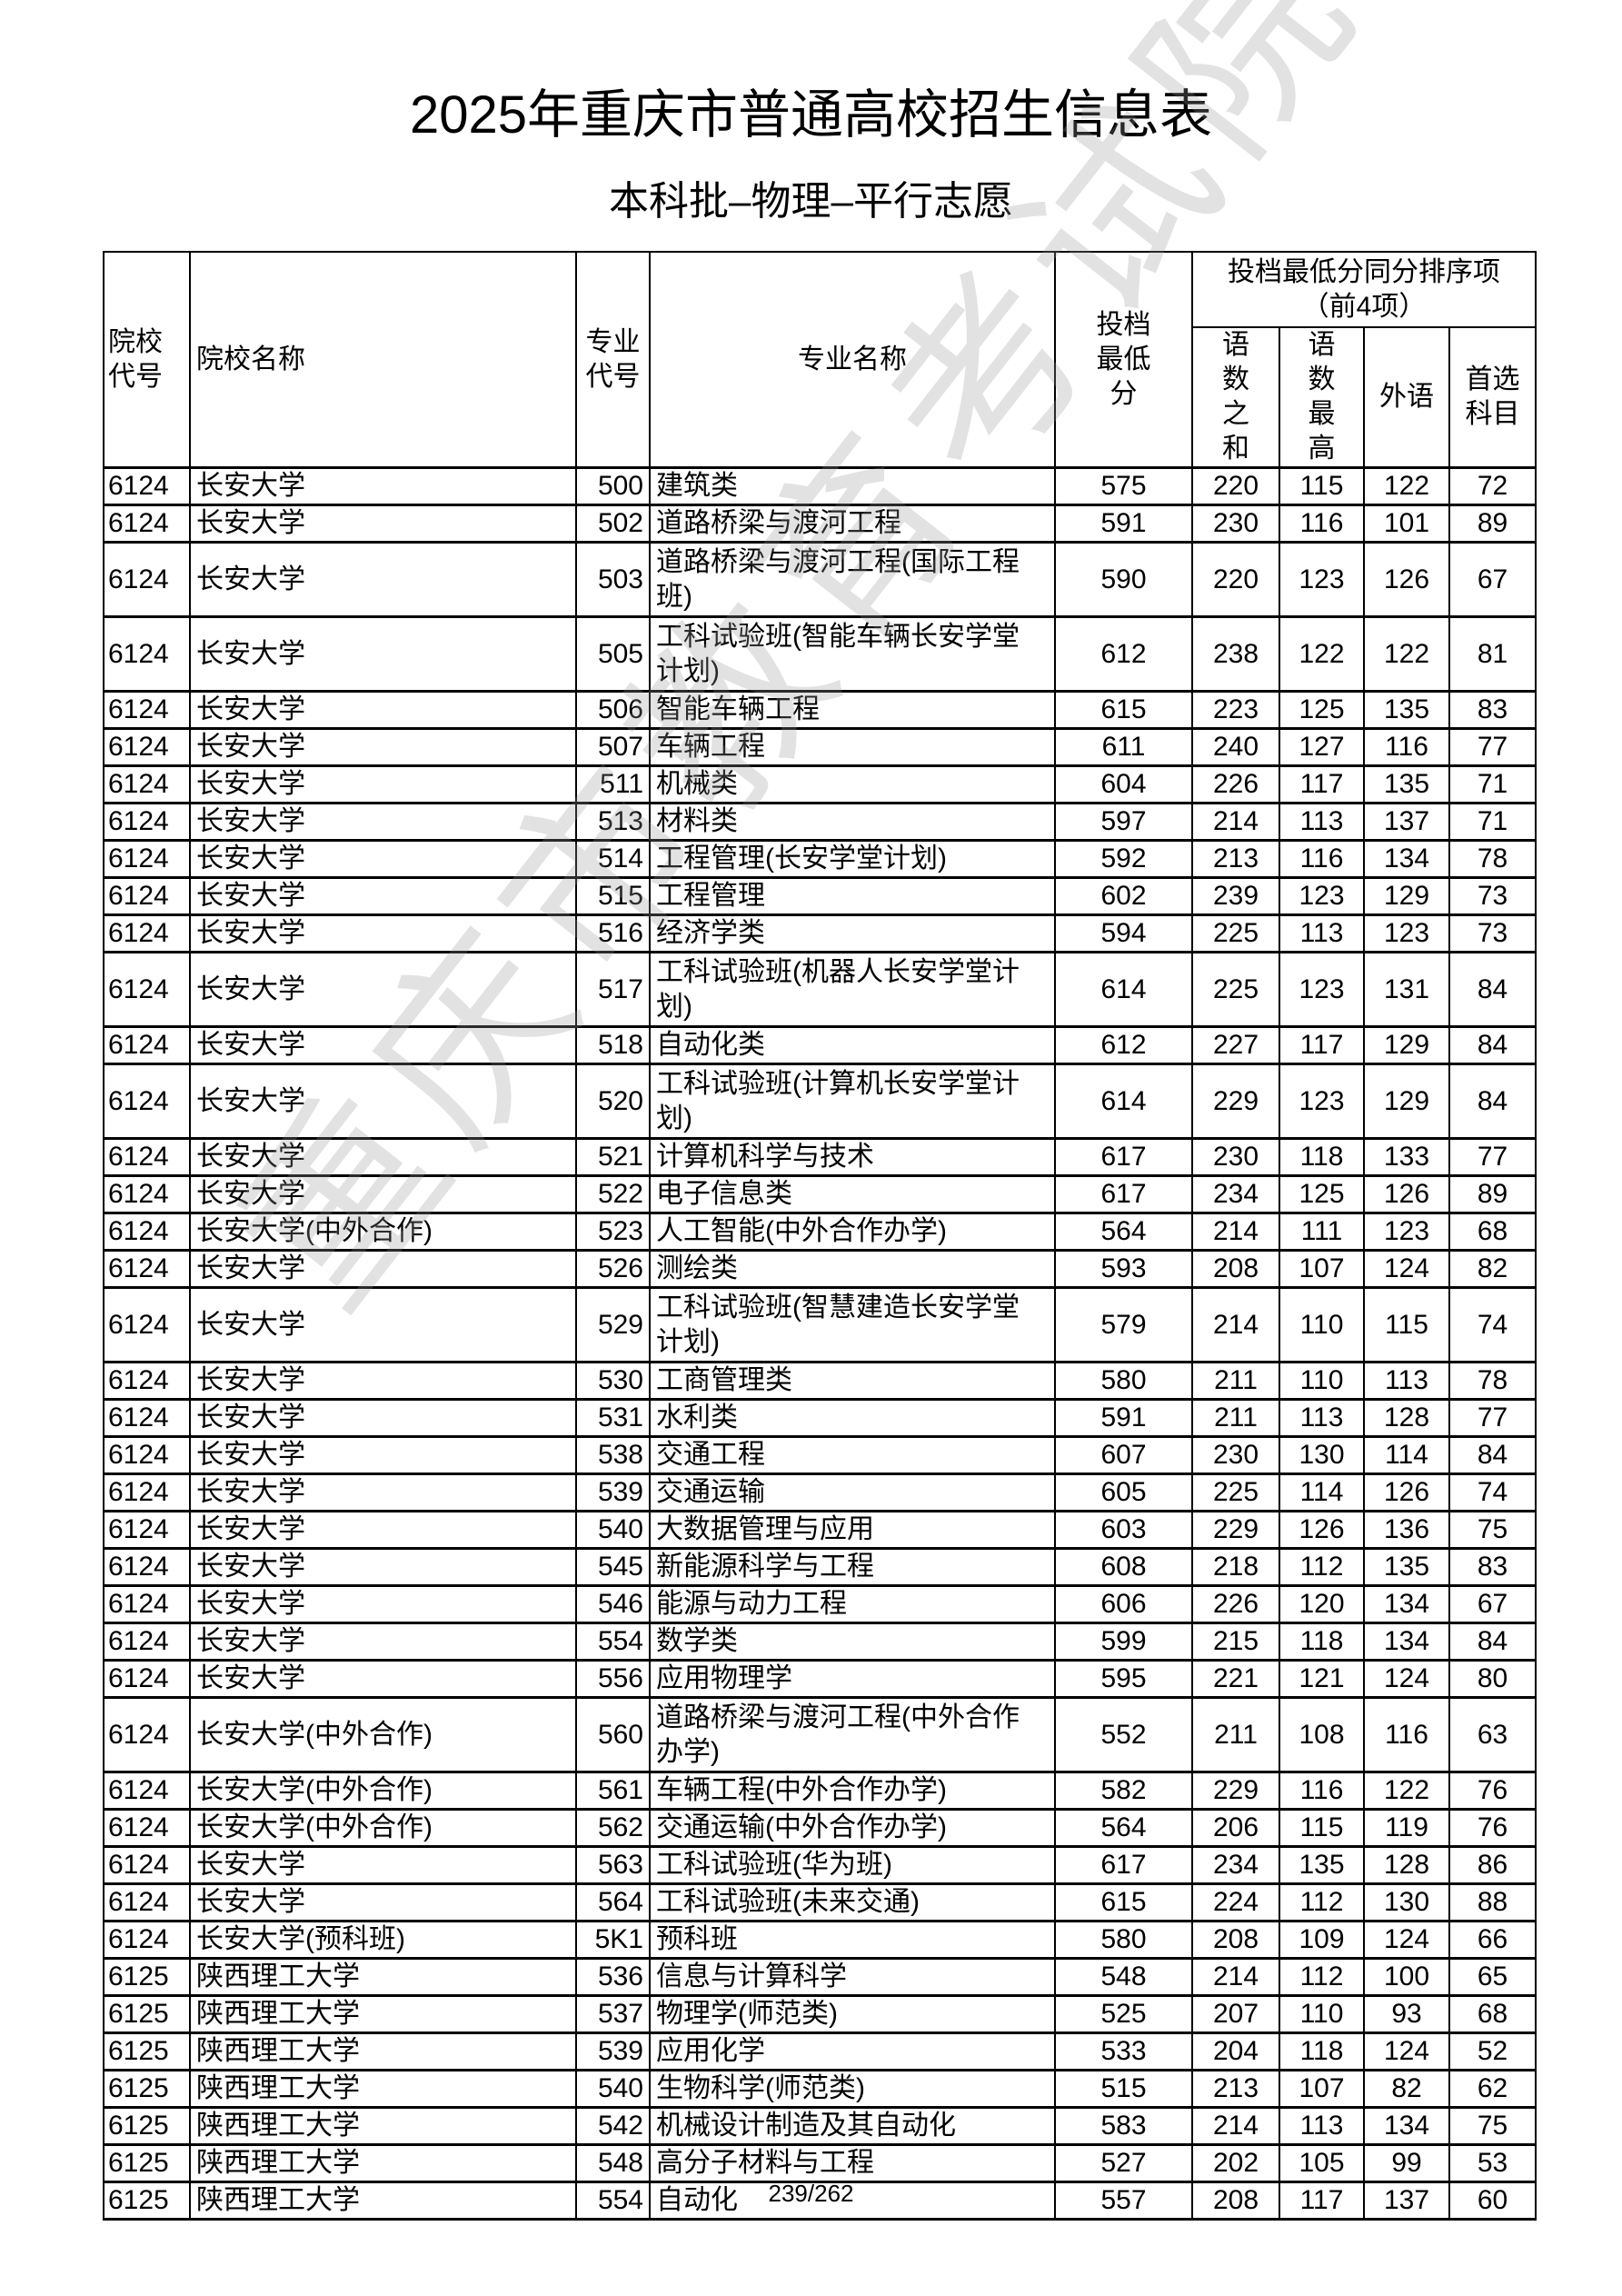 This screenshot has width=1622, height=2296. What do you see at coordinates (383, 1828) in the screenshot?
I see `cell-school-name: 长安大学(中外合作)` at bounding box center [383, 1828].